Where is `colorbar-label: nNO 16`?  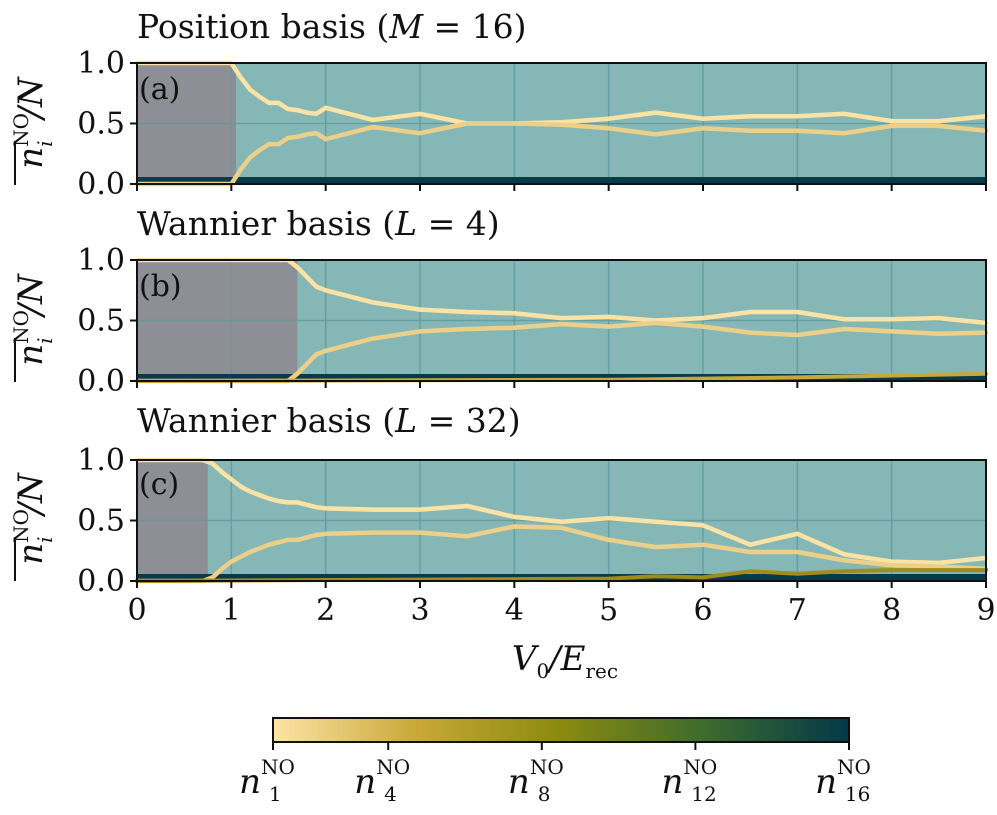 colorbar-label: nNO 16 is located at coordinates (843, 780).